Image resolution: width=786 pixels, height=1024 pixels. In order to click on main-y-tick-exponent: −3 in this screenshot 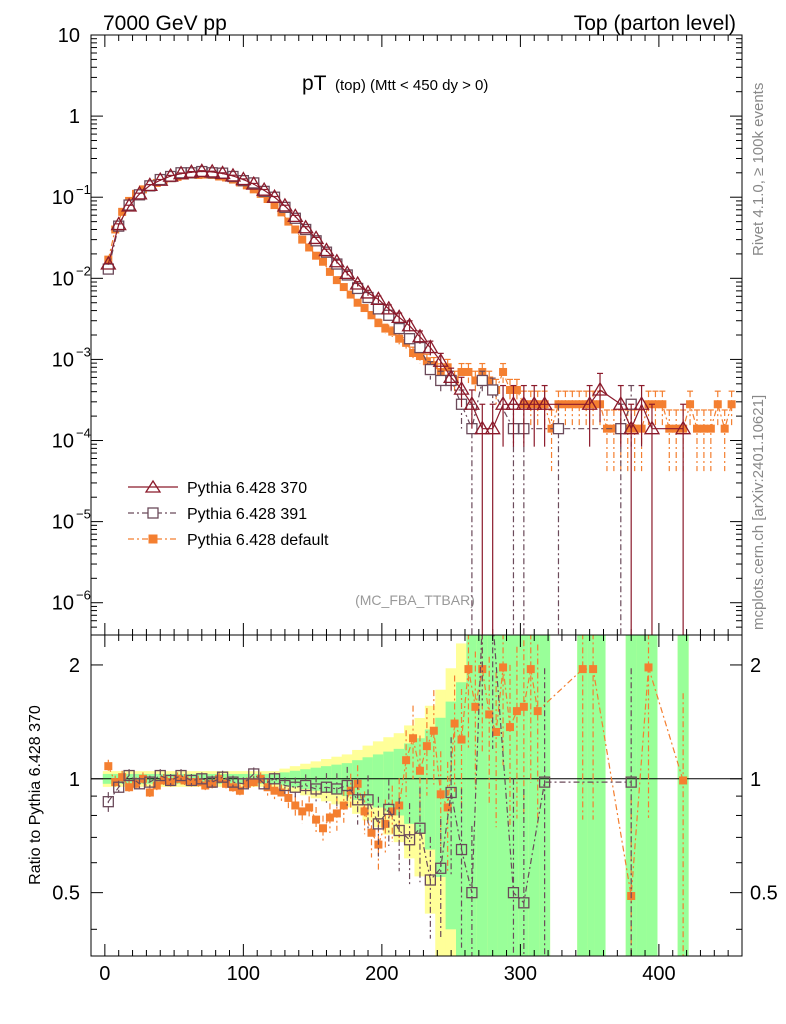, I will do `click(83, 351)`.